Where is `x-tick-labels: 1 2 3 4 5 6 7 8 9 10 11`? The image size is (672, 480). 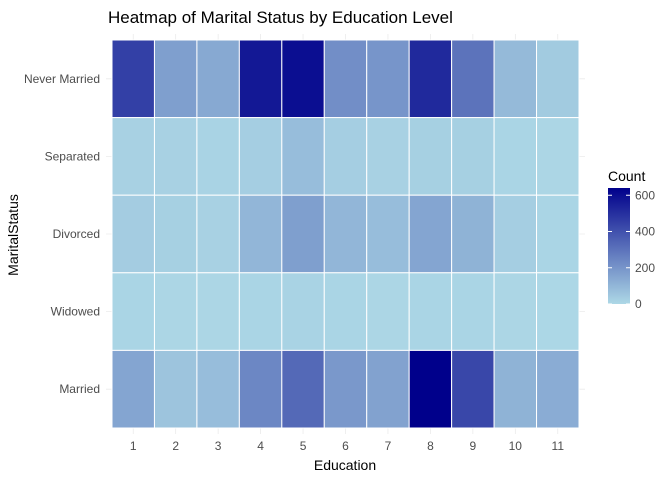 x-tick-labels: 1 2 3 4 5 6 7 8 9 10 11 is located at coordinates (347, 446).